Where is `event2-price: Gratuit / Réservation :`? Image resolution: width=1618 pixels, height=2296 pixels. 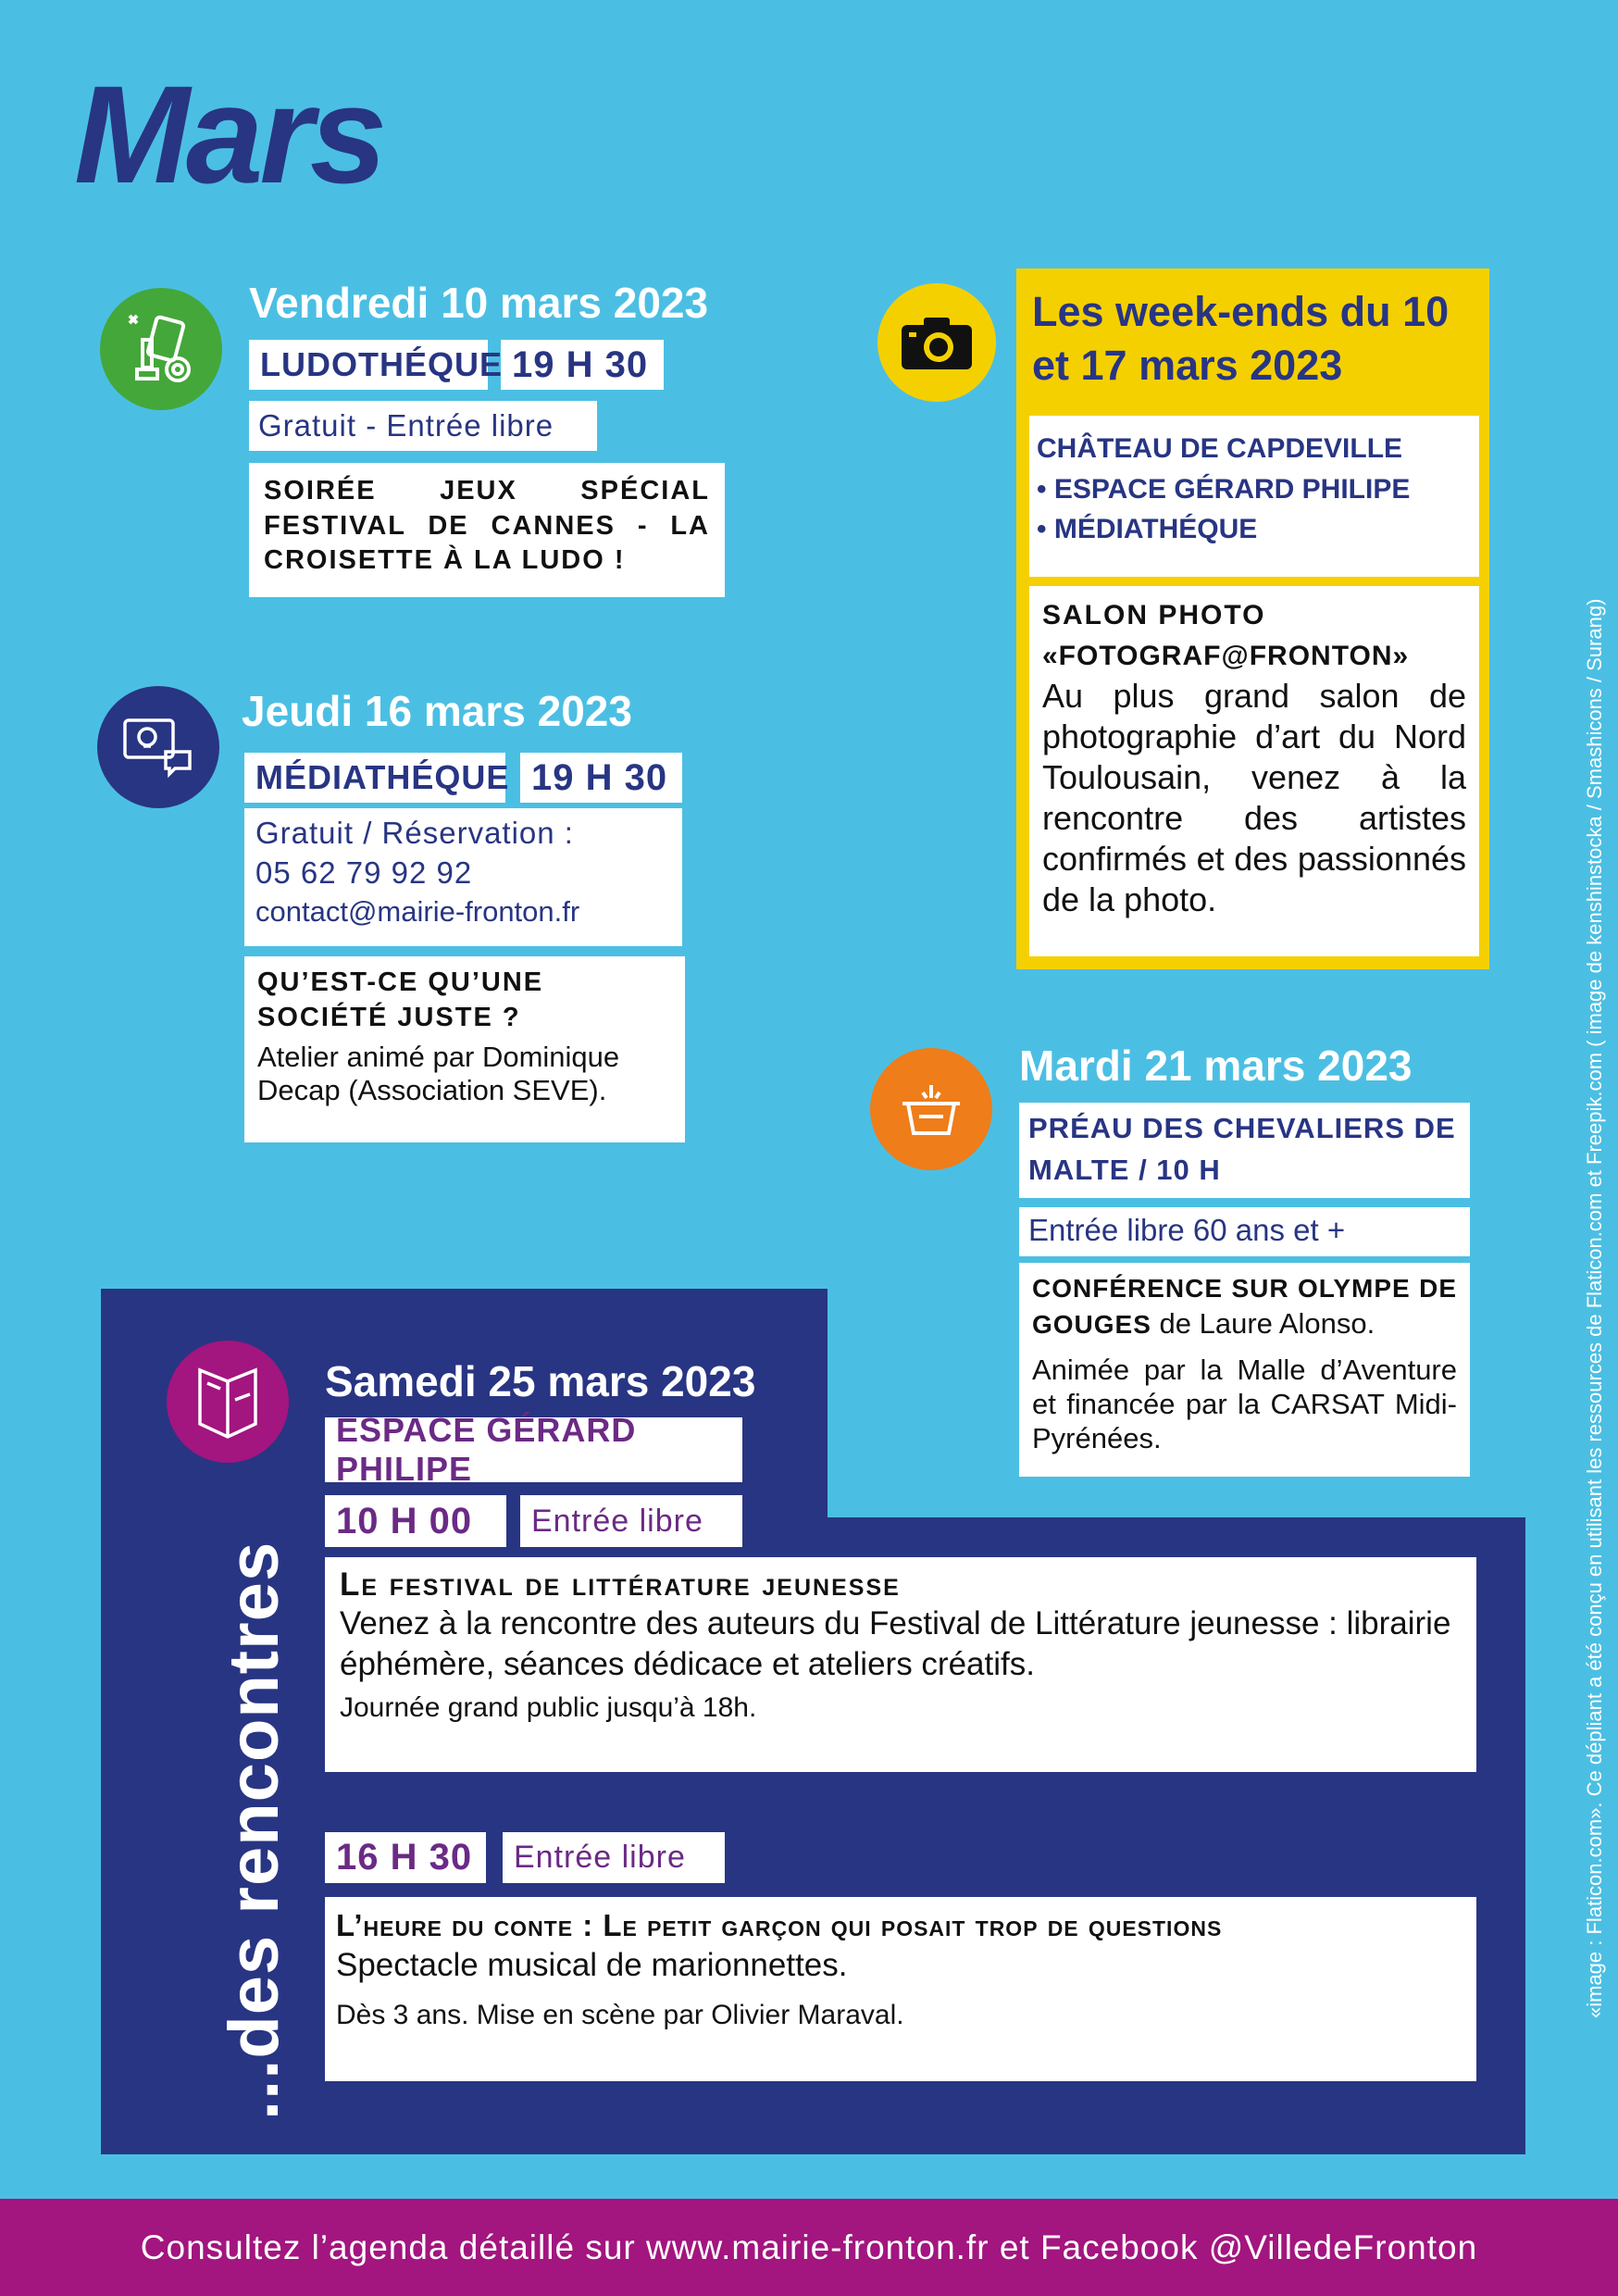 event2-price: Gratuit / Réservation : is located at coordinates (414, 833).